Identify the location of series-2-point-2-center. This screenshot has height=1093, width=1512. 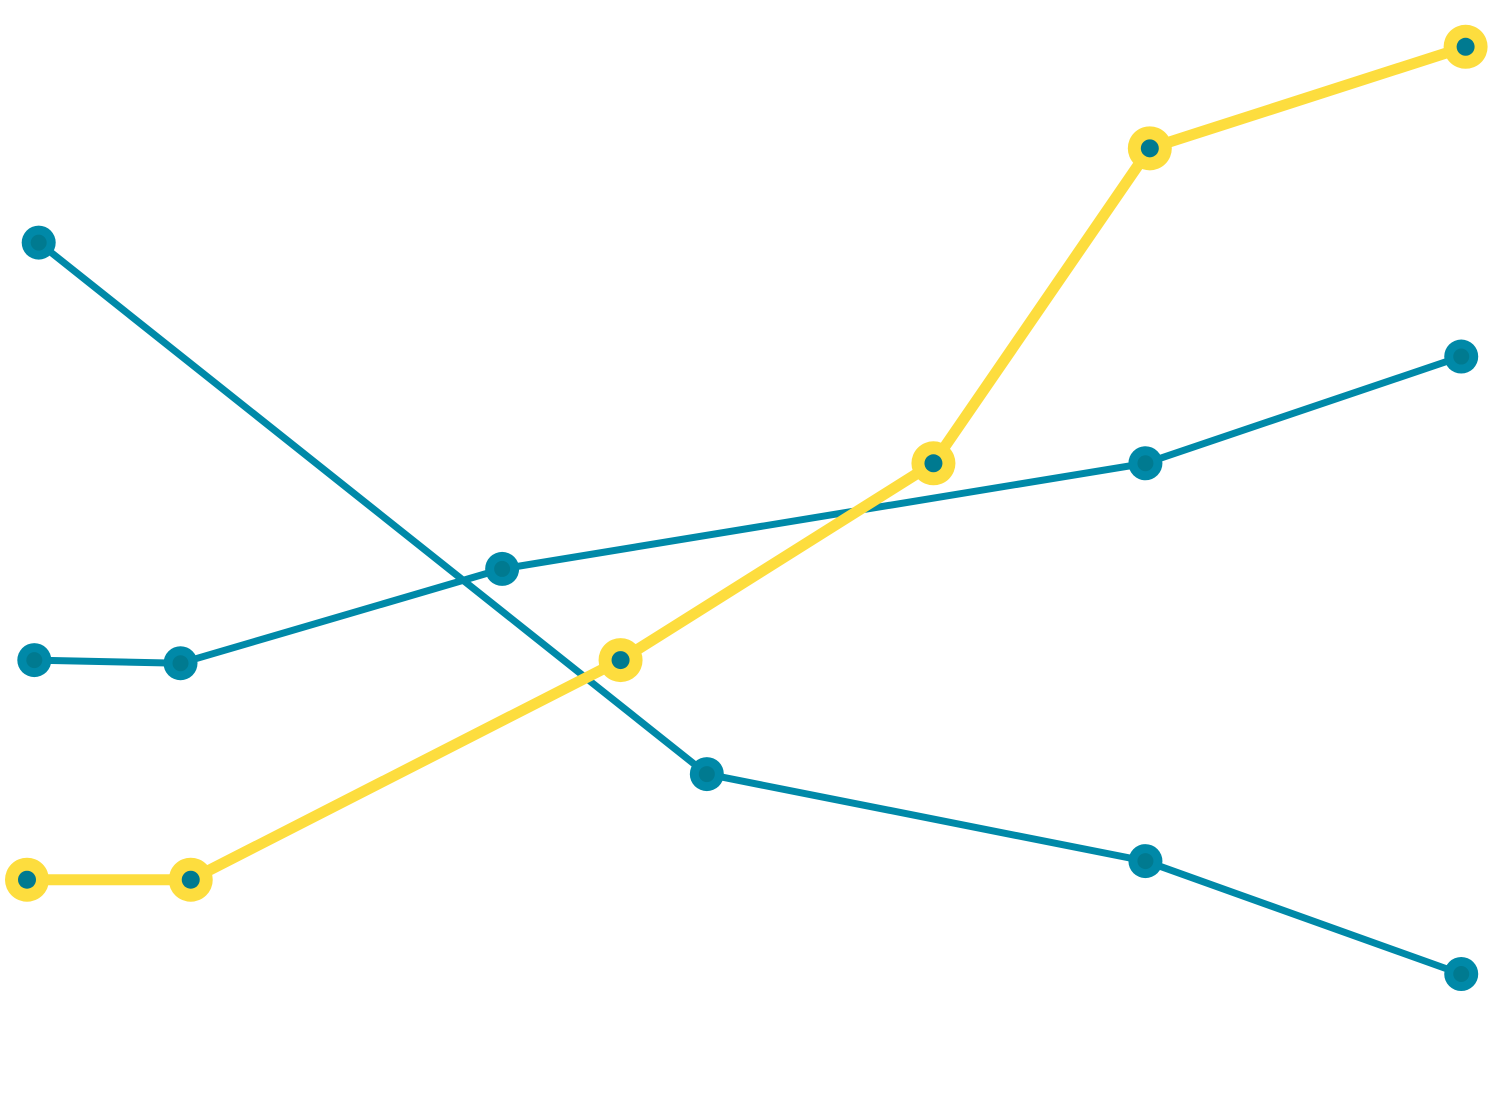
(180, 663).